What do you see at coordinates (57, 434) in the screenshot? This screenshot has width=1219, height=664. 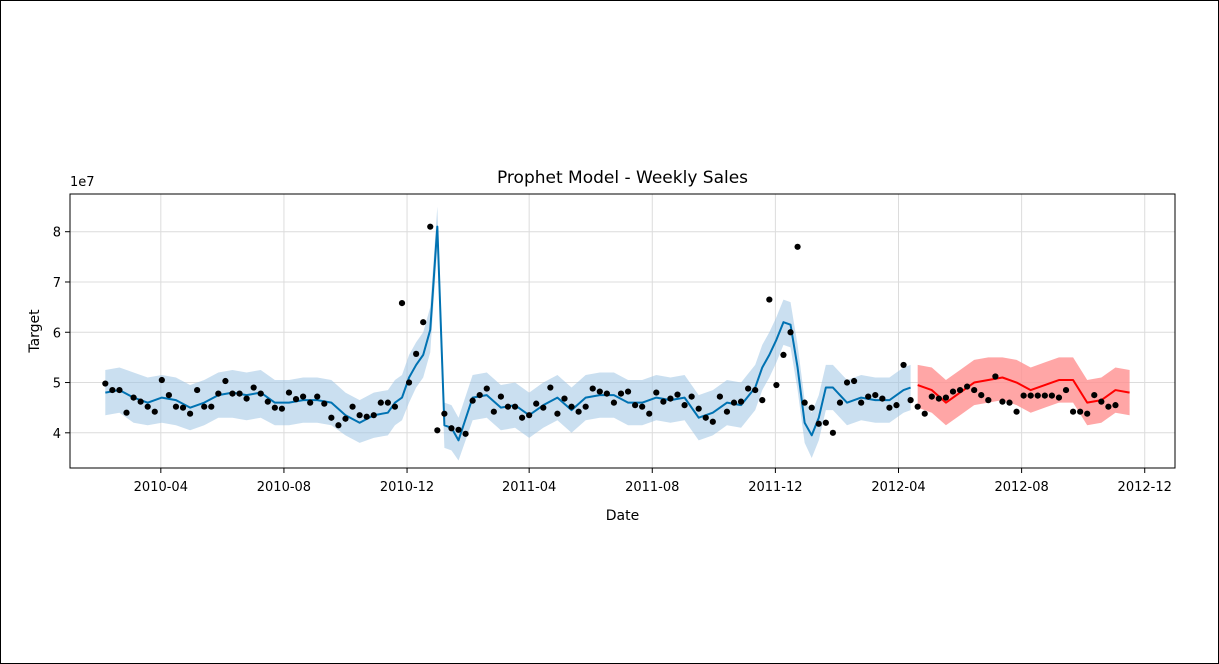 I see `y-tick-label: 4` at bounding box center [57, 434].